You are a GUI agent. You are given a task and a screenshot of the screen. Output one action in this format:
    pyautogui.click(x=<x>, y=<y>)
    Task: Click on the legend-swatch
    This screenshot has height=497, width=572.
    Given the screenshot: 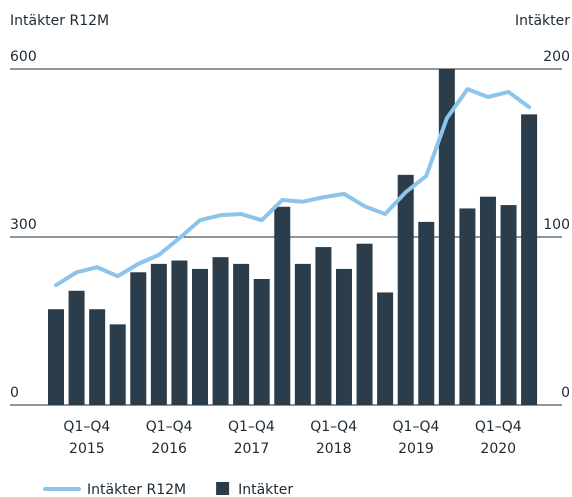 What is the action you would take?
    pyautogui.click(x=223, y=488)
    